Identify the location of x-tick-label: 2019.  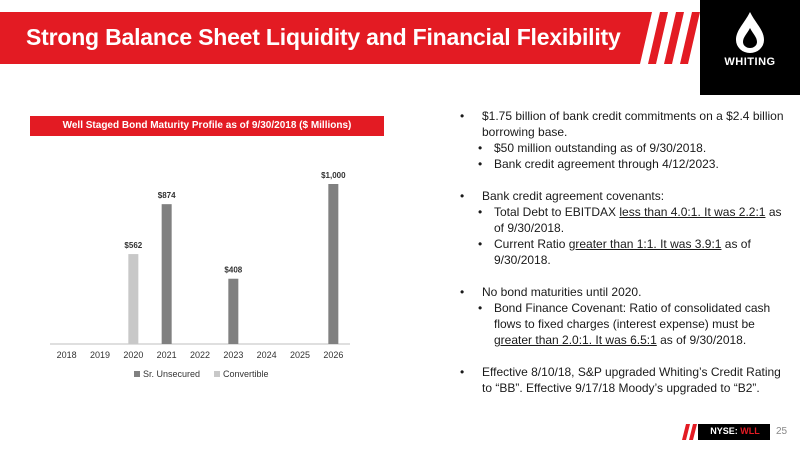
(100, 355).